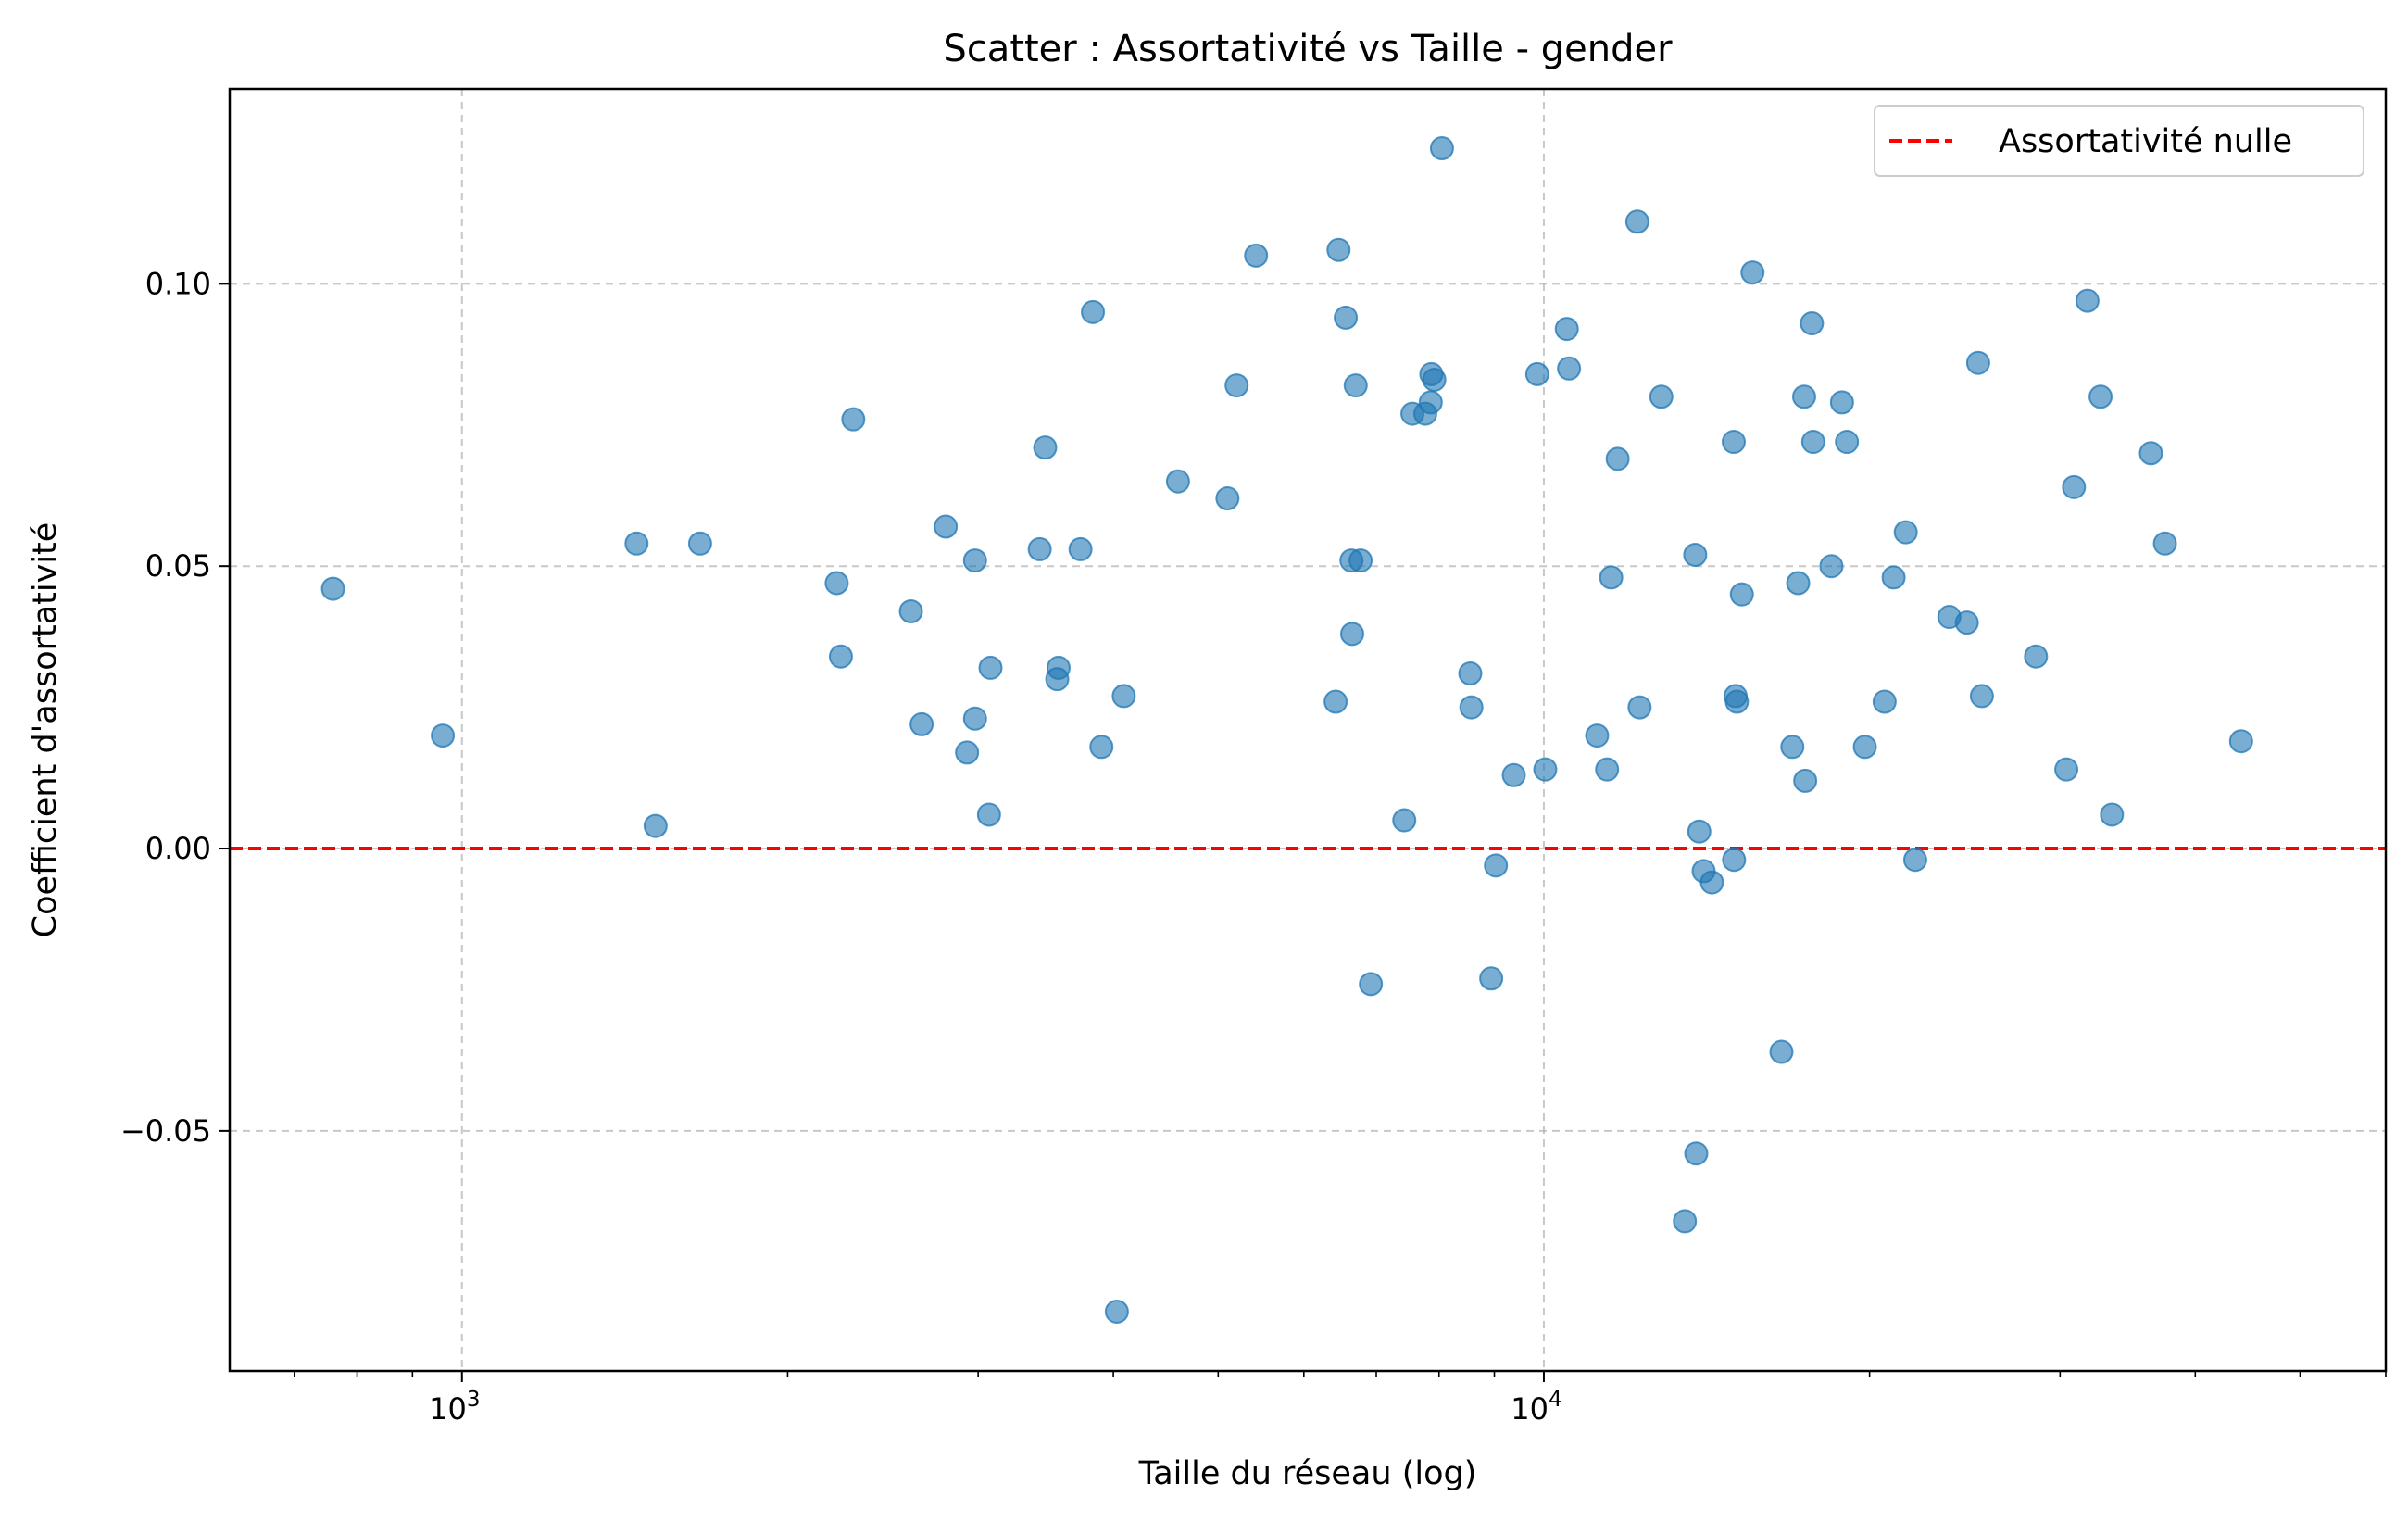  I want to click on y-tick-label: −0.05, so click(165, 1131).